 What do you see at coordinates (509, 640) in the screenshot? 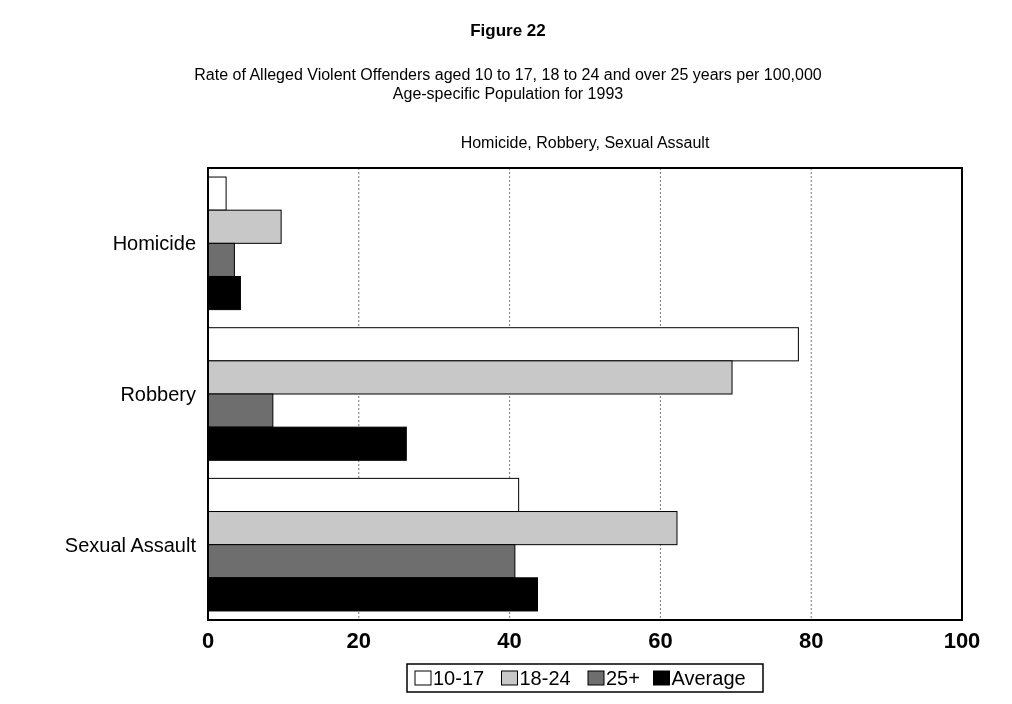
I see `x-tick-label: 40` at bounding box center [509, 640].